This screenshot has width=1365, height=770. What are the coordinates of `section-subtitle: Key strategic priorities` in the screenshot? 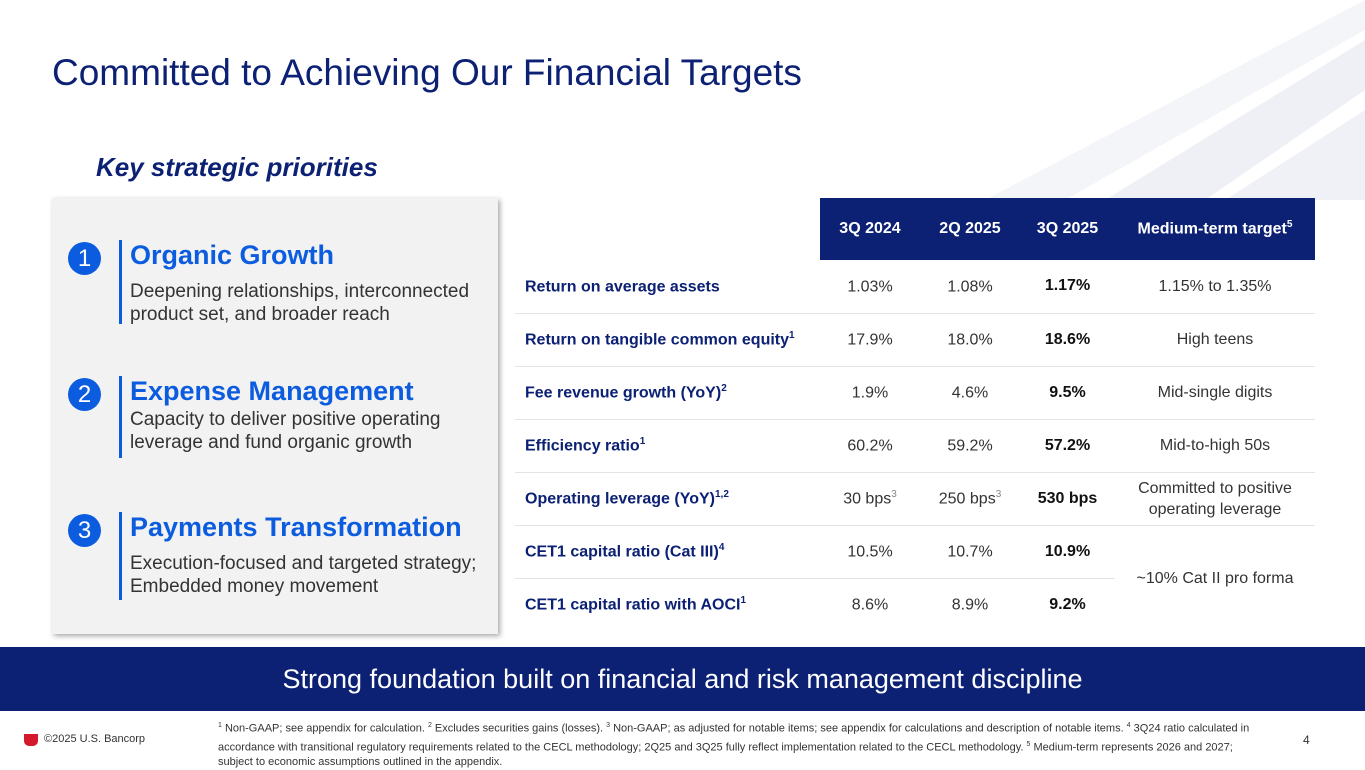 It's located at (237, 167).